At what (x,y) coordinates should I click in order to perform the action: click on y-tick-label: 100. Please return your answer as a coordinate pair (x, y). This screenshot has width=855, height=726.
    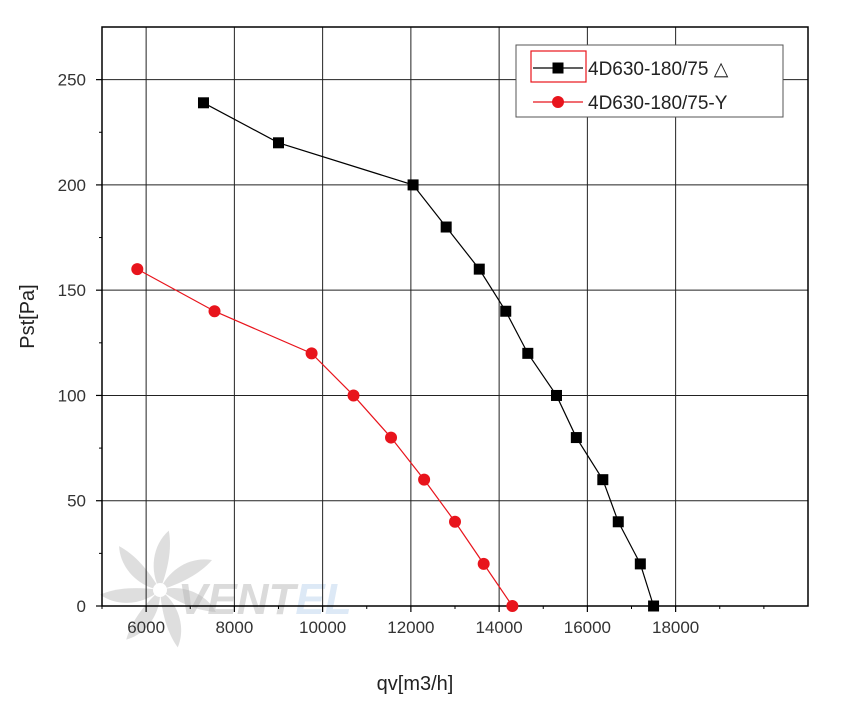
    Looking at the image, I should click on (72, 395).